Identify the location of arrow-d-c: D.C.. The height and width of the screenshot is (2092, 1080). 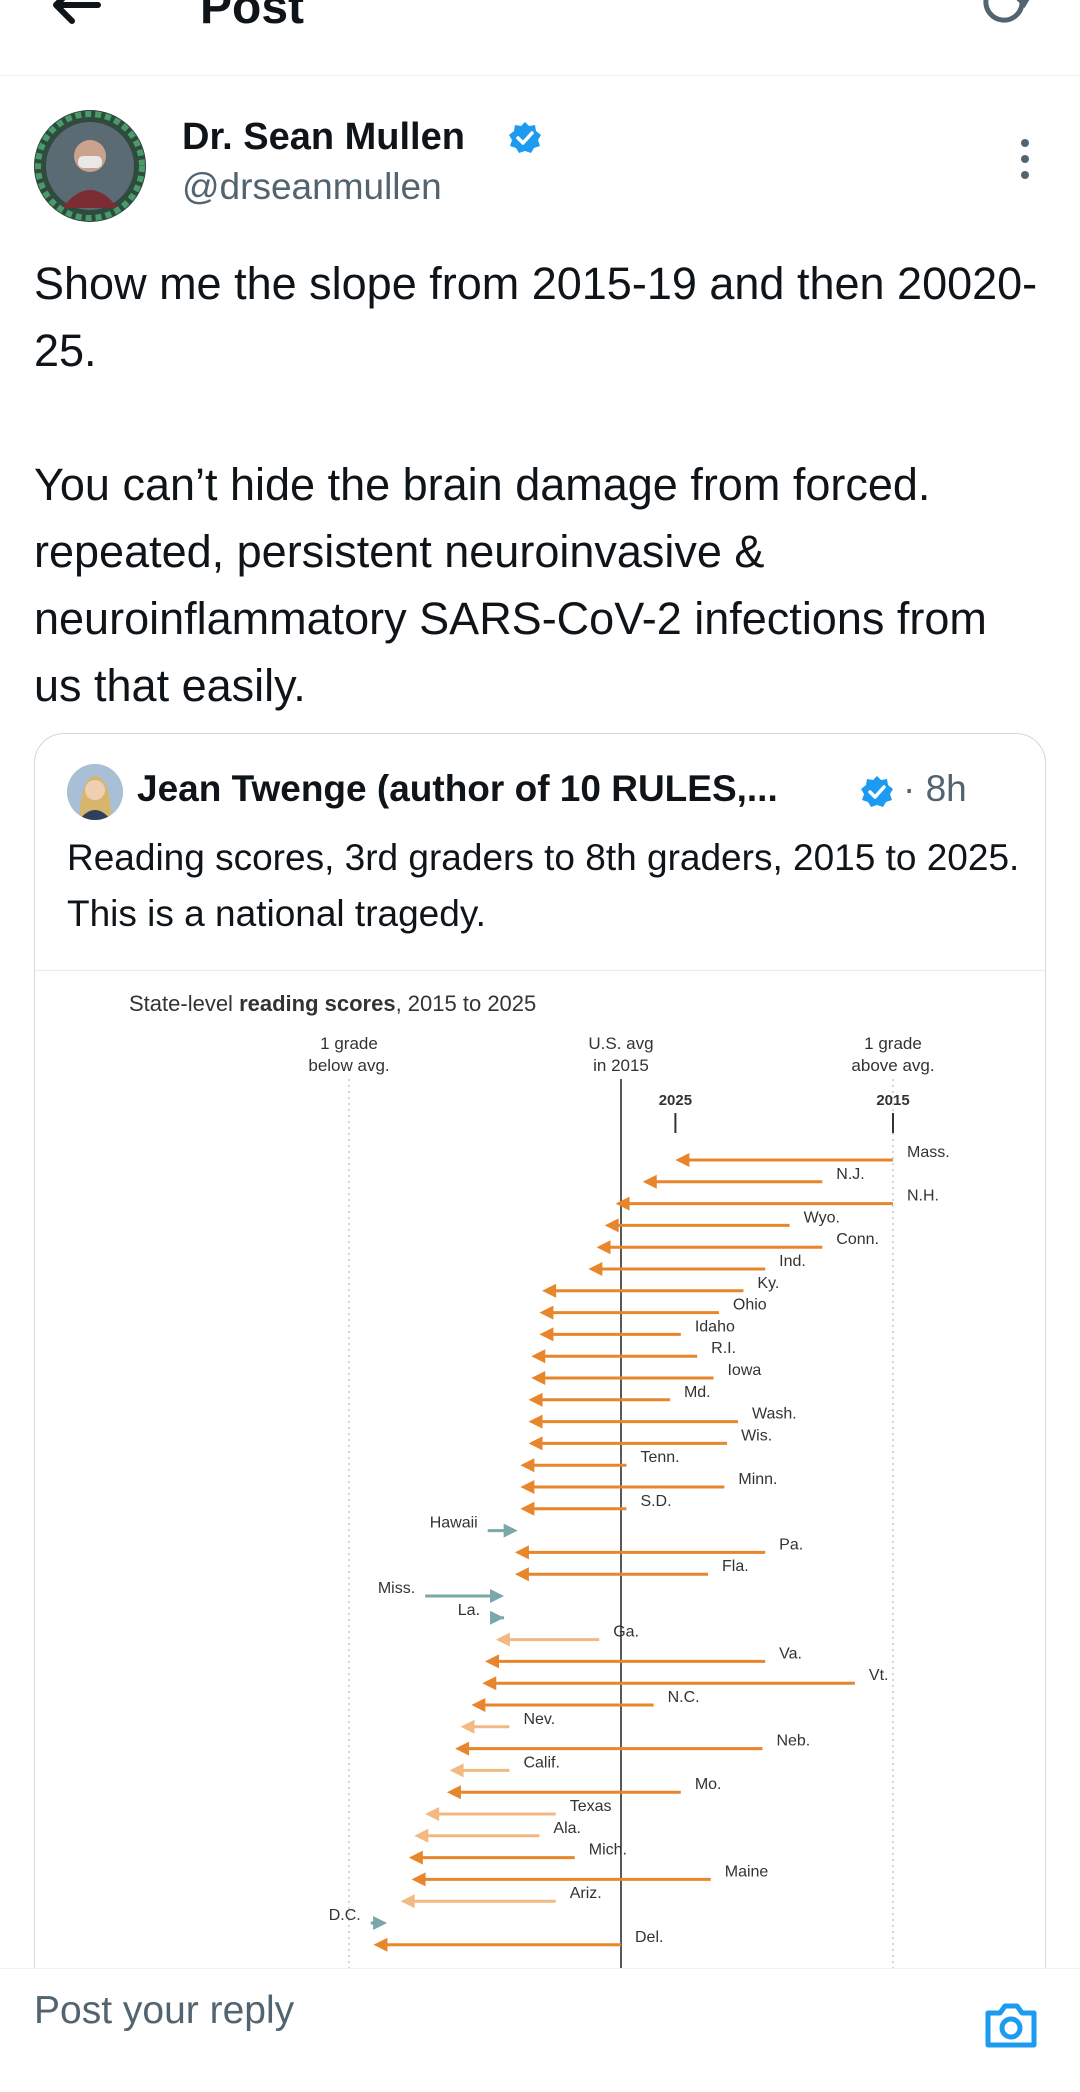
(358, 1918).